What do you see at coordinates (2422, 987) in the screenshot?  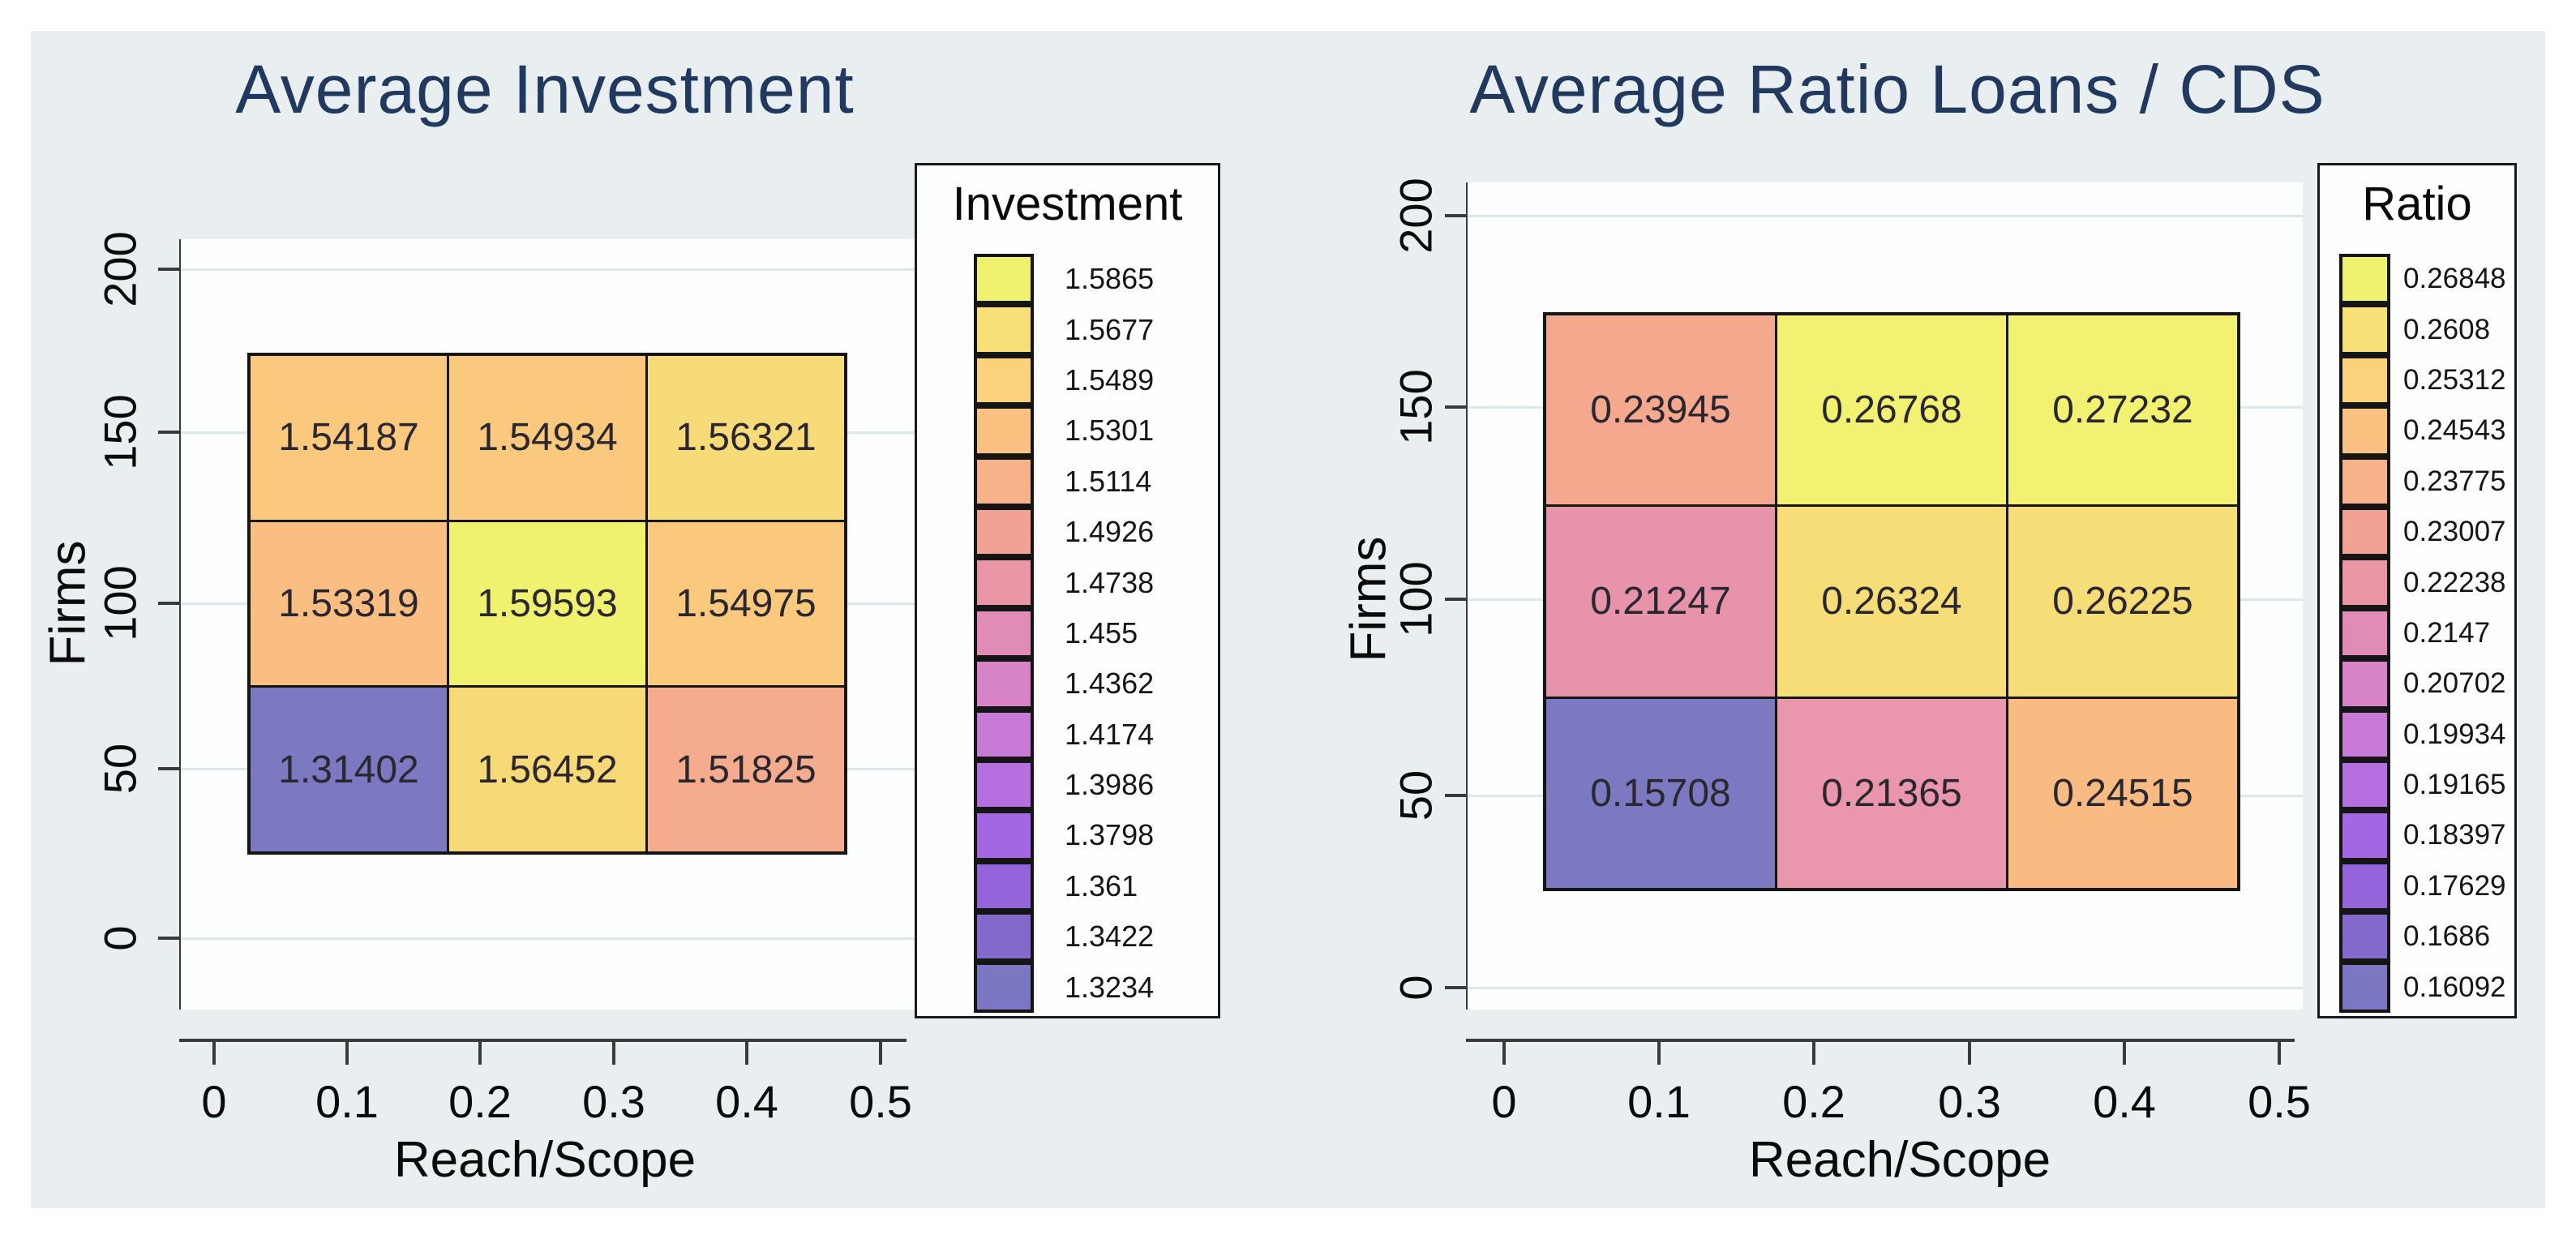 I see `legend-entry: 0.16092` at bounding box center [2422, 987].